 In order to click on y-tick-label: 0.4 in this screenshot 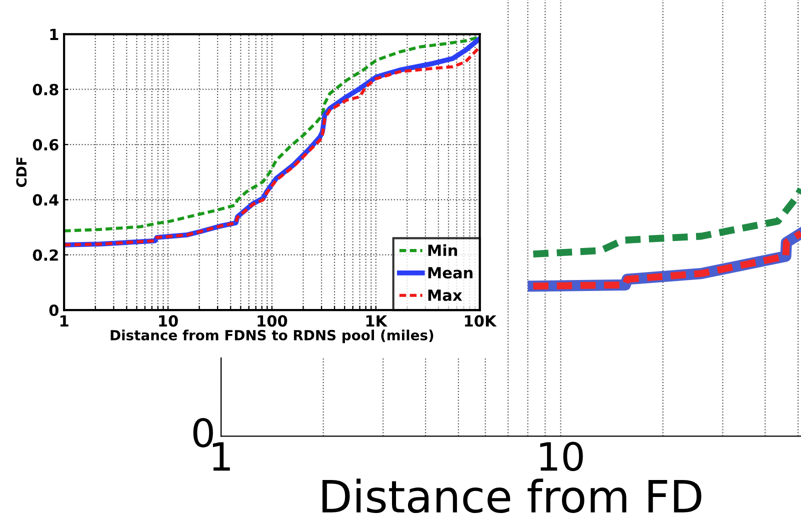, I will do `click(45, 200)`.